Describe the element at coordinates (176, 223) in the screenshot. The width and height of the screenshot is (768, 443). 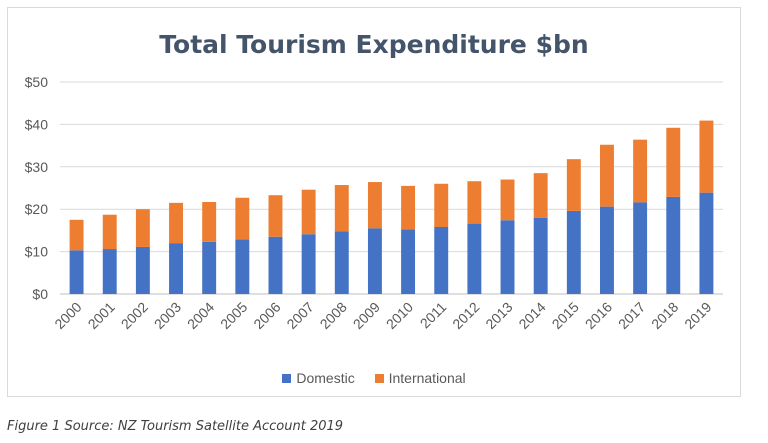
I see `bar-international-2003` at that location.